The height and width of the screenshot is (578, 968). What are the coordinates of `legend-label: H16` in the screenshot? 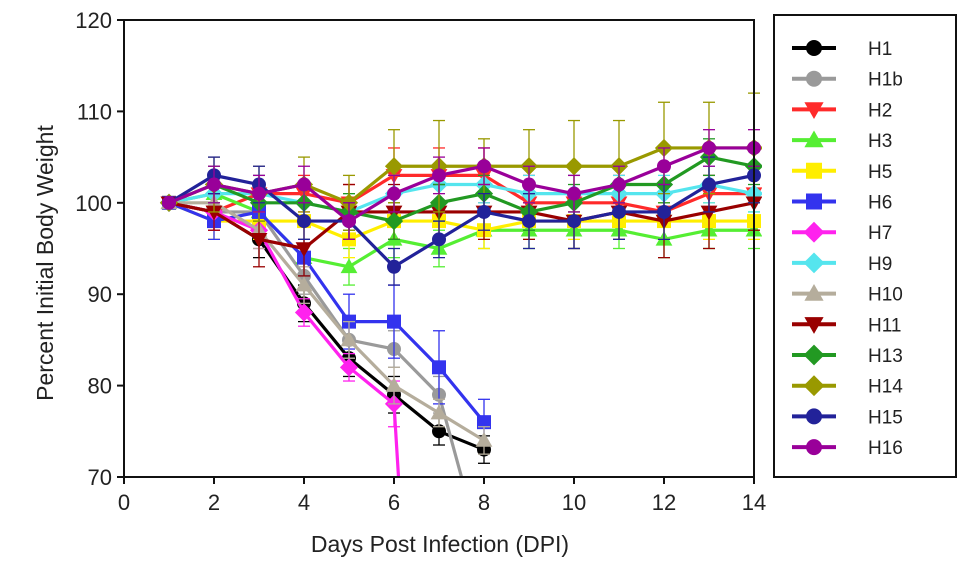 It's located at (885, 448).